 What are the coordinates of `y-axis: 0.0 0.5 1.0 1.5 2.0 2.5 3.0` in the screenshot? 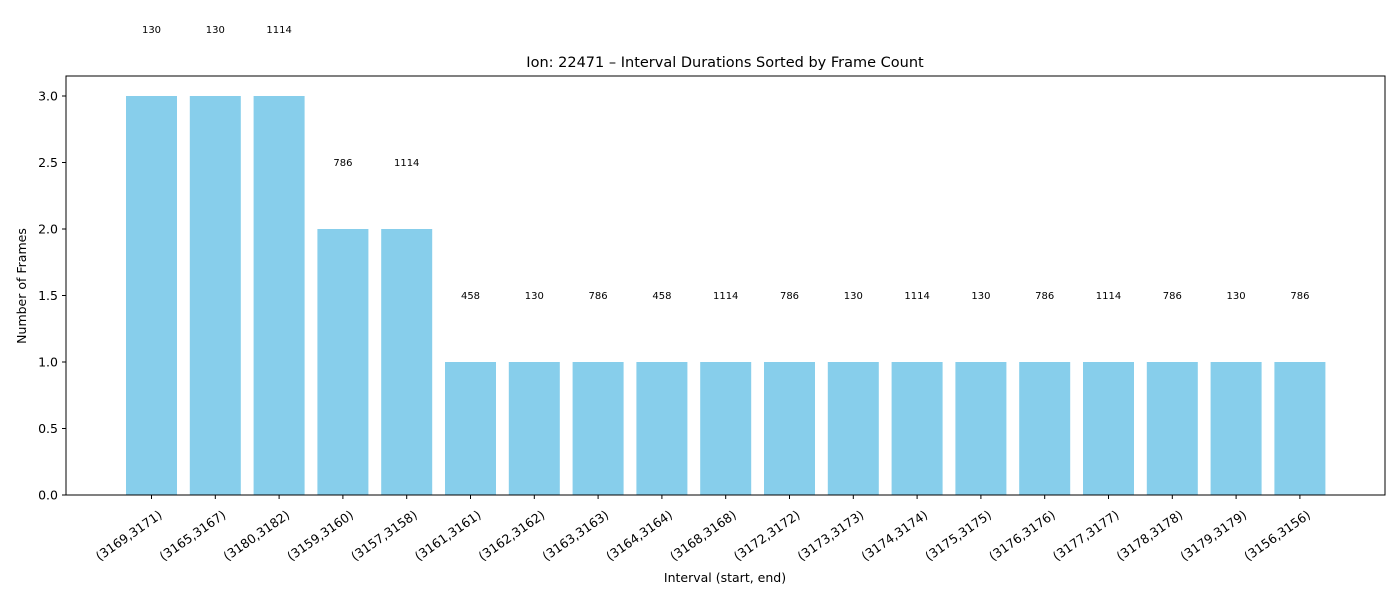 It's located at (52, 296).